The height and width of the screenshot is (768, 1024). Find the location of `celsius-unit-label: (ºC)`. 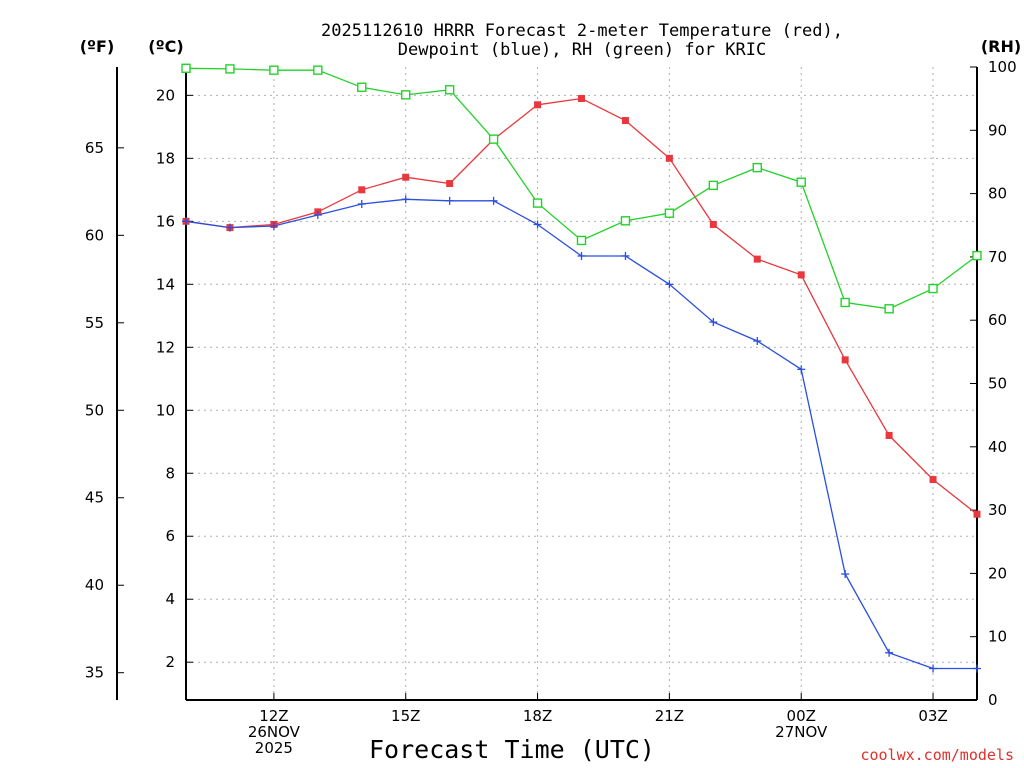

celsius-unit-label: (ºC) is located at coordinates (165, 46).